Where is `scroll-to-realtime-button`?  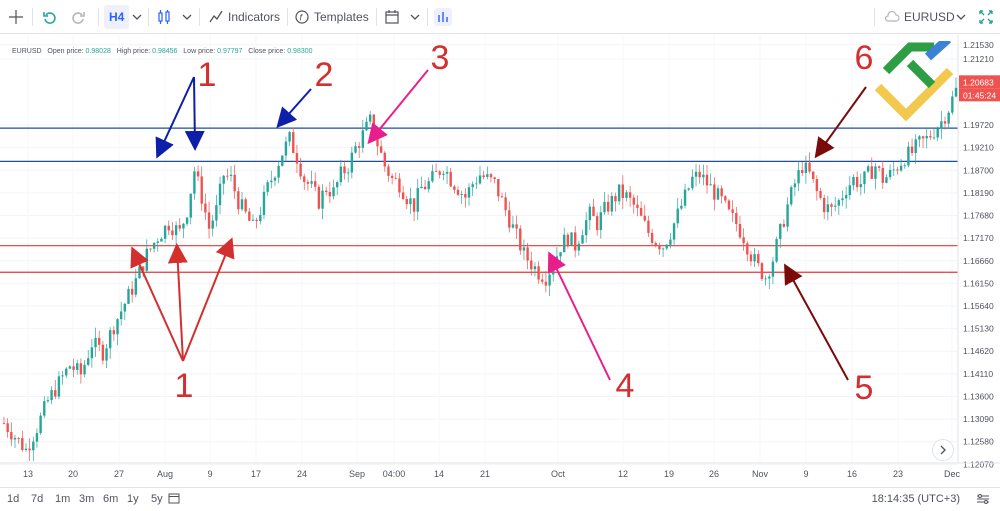 scroll-to-realtime-button is located at coordinates (943, 450).